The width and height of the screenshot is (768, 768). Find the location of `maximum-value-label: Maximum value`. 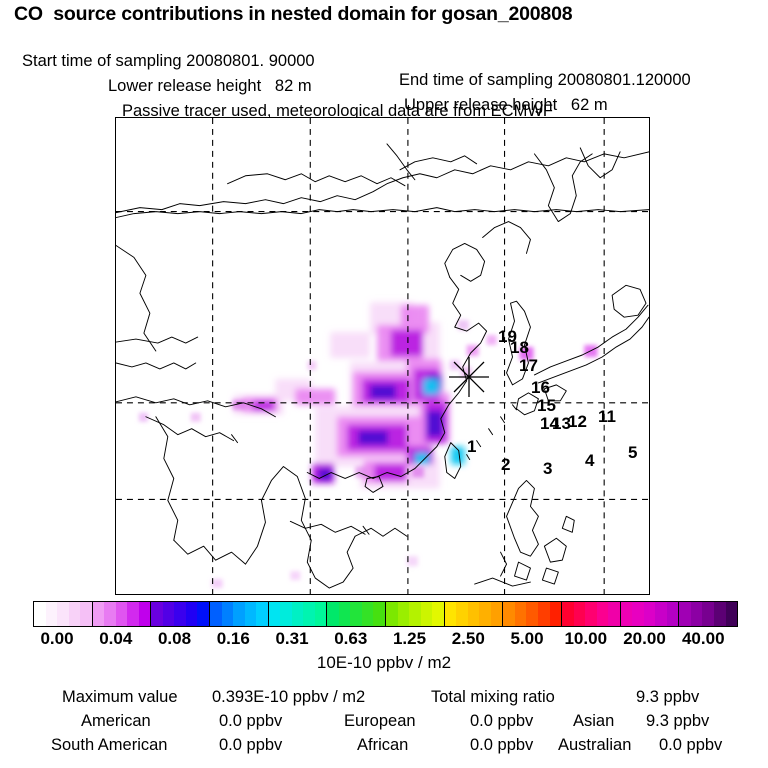

maximum-value-label: Maximum value is located at coordinates (120, 697).